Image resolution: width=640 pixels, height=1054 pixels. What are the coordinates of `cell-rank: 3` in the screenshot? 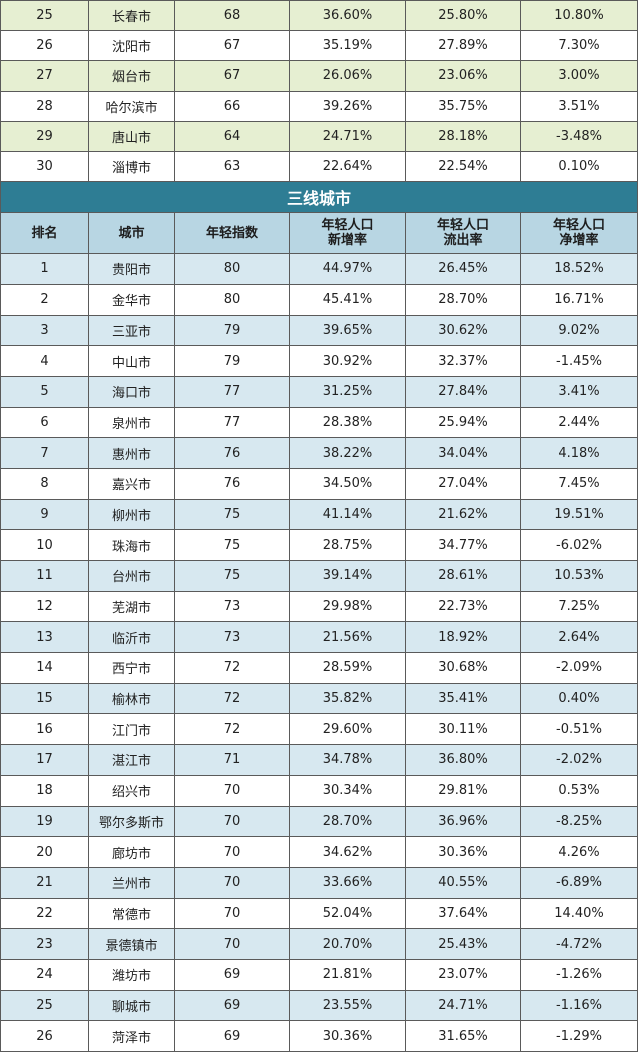 It's located at (44, 330).